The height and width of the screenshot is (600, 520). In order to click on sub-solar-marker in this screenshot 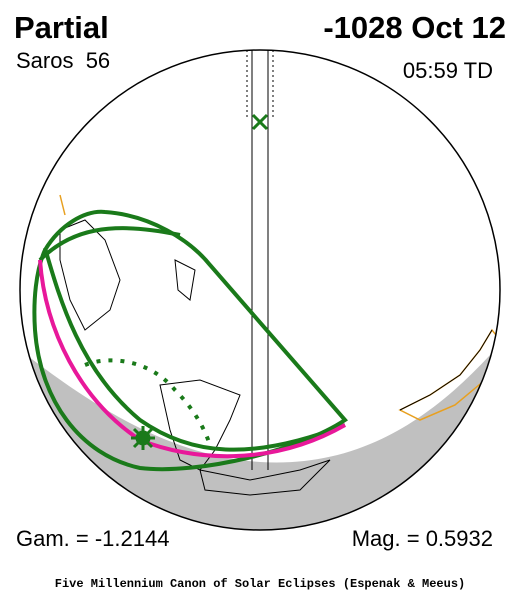, I will do `click(260, 122)`.